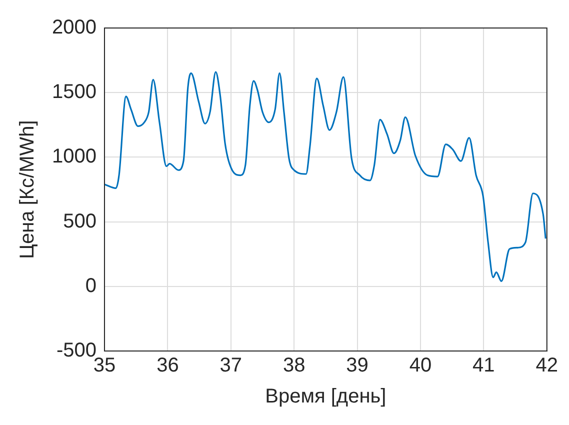  What do you see at coordinates (74, 157) in the screenshot?
I see `y-tick-label: 1000` at bounding box center [74, 157].